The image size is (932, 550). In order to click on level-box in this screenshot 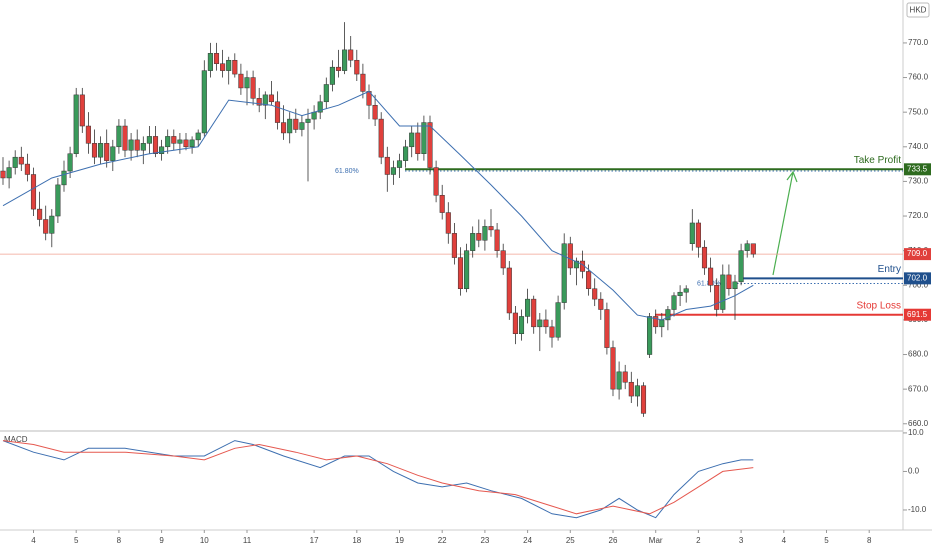, I will do `click(917, 169)`.